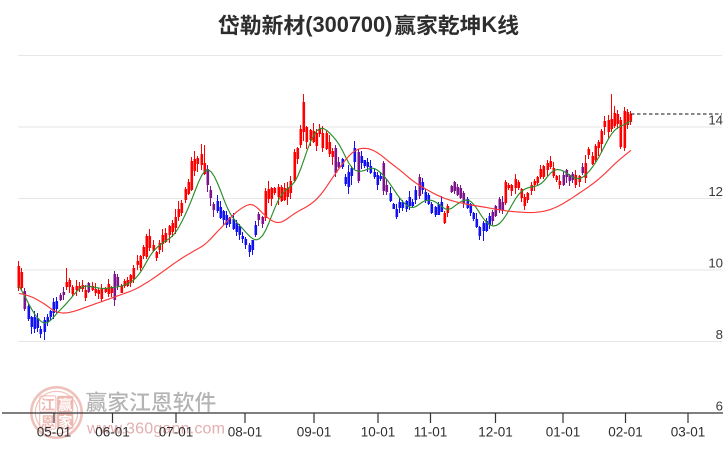  I want to click on svg-text: 07-01, so click(176, 432).